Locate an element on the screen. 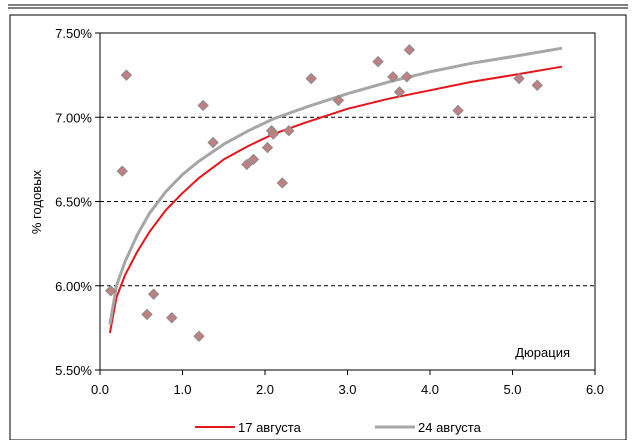 Image resolution: width=636 pixels, height=440 pixels. x-tick-label-3: 3.0 is located at coordinates (347, 389).